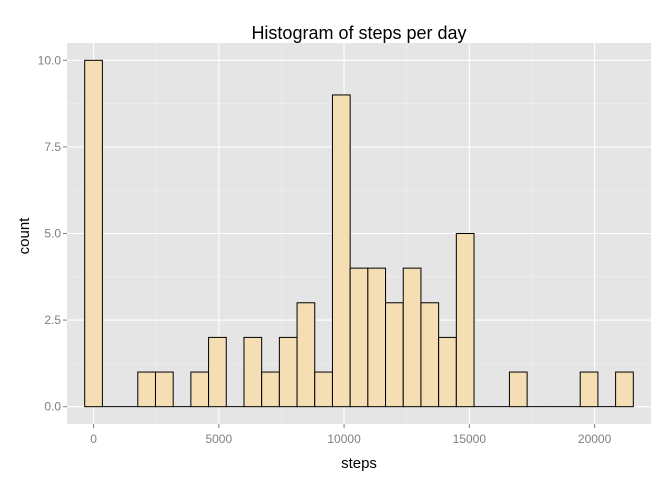  Describe the element at coordinates (470, 439) in the screenshot. I see `x-tick-label: 15000` at that location.